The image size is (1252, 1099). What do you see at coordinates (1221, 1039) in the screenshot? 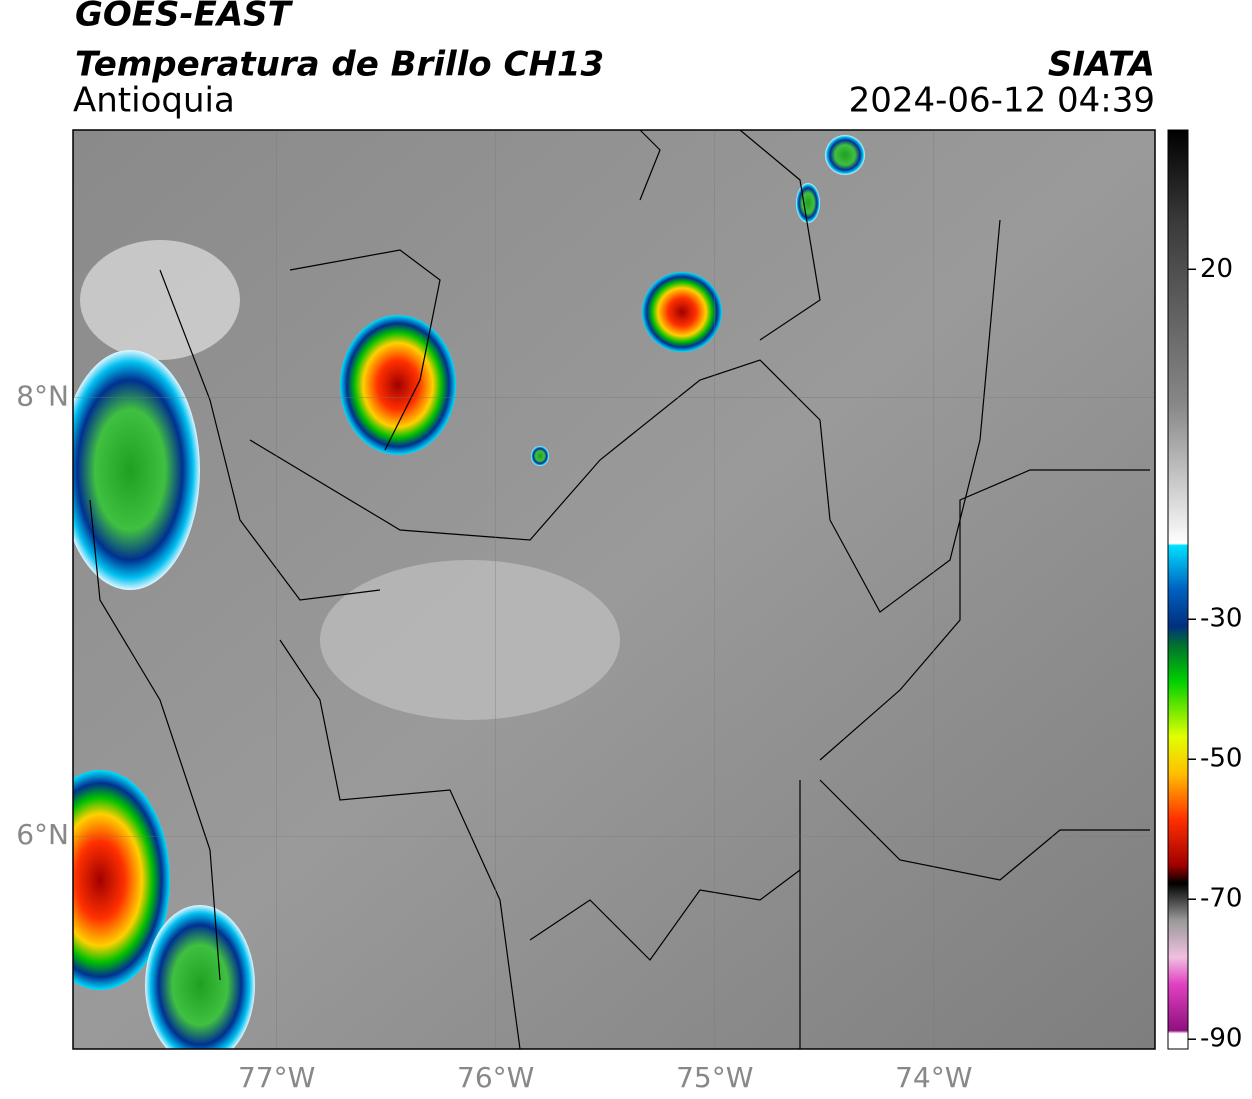
I see `colorbar-tick-label: -90` at bounding box center [1221, 1039].